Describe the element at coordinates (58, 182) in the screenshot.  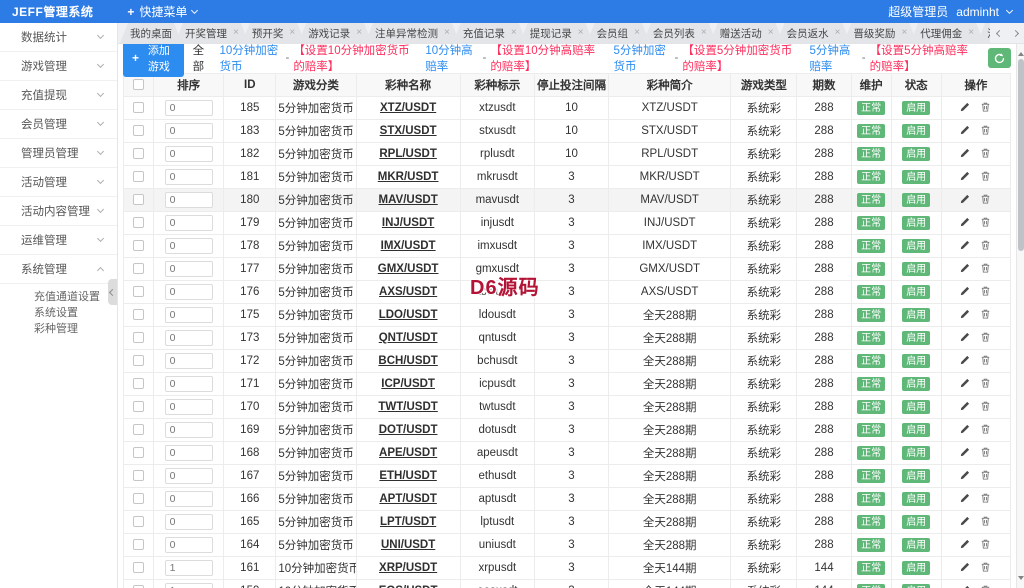
I see `sidebar-item: 活动管理` at that location.